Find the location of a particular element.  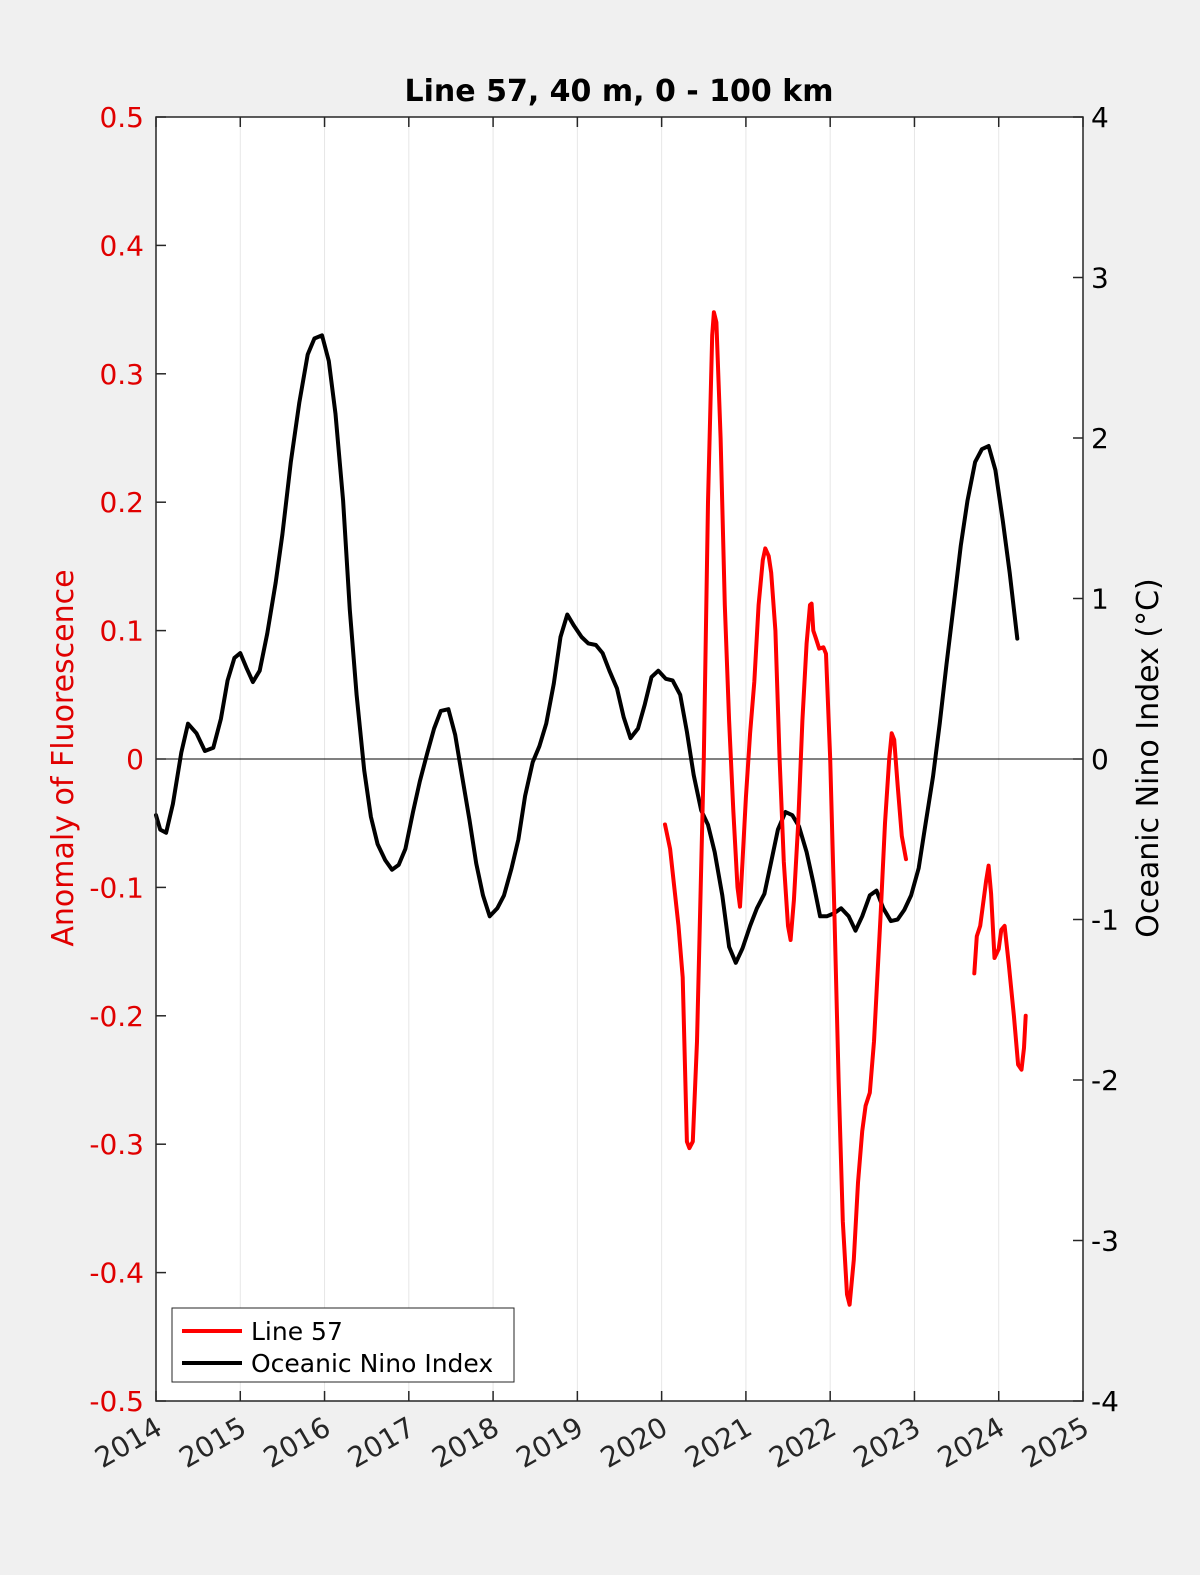

y-right-axis-tick-labels: -4 -3 -2 -1 0 1 2 3 4 is located at coordinates (1105, 759).